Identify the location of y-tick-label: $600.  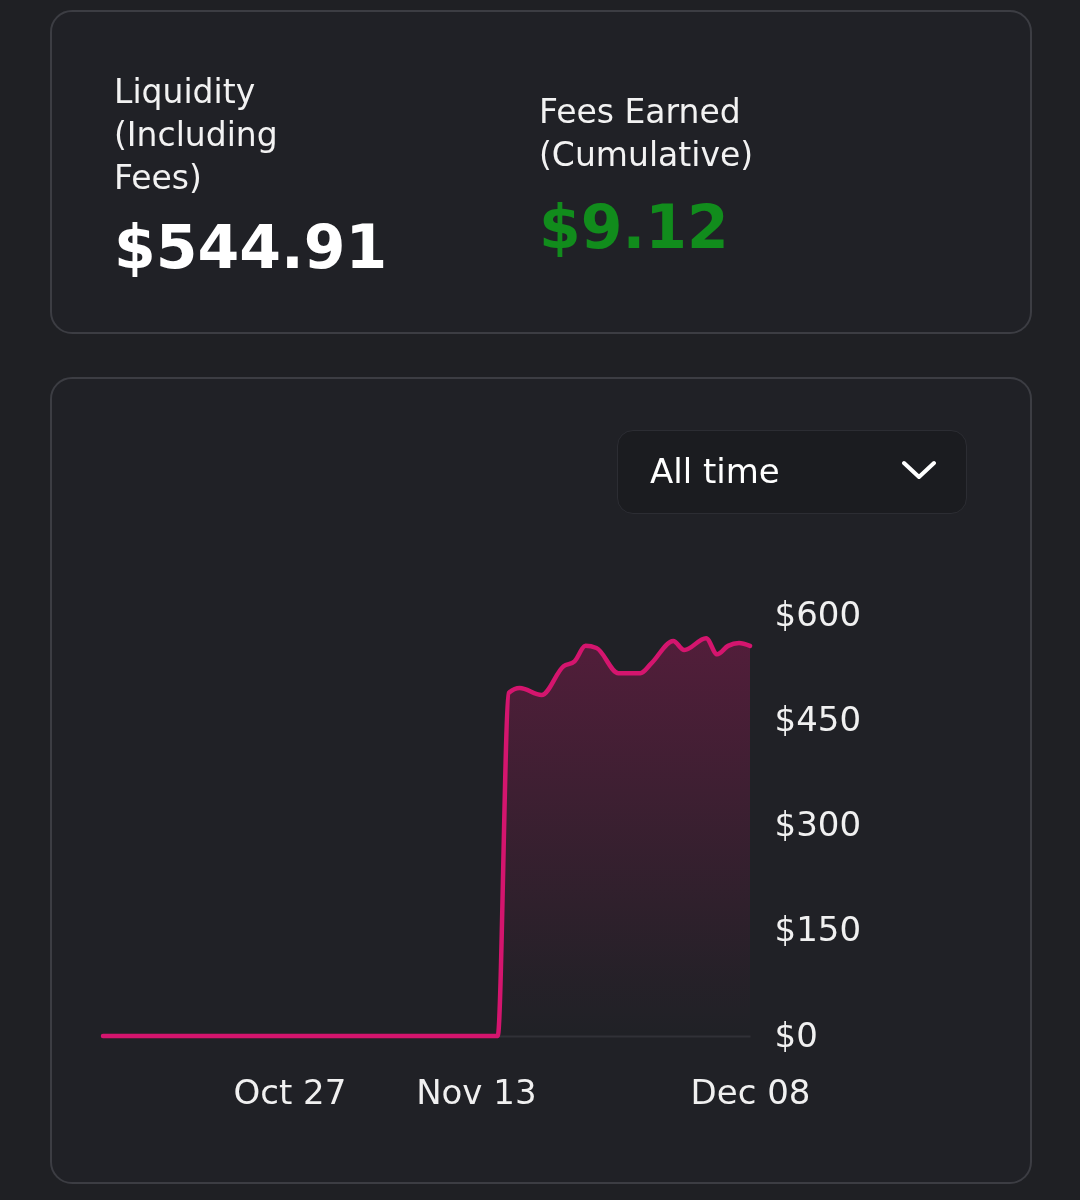
(818, 613).